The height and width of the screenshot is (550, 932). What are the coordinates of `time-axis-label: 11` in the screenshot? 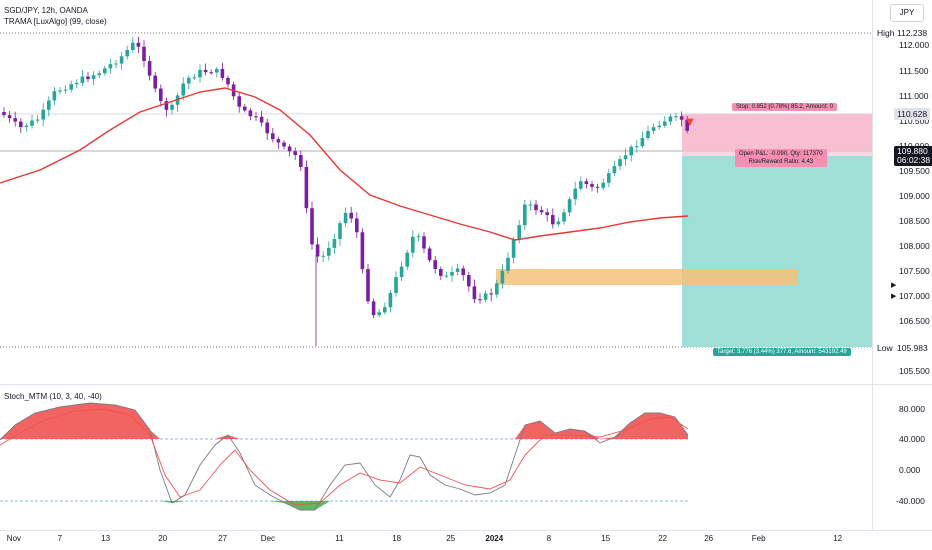 It's located at (339, 538).